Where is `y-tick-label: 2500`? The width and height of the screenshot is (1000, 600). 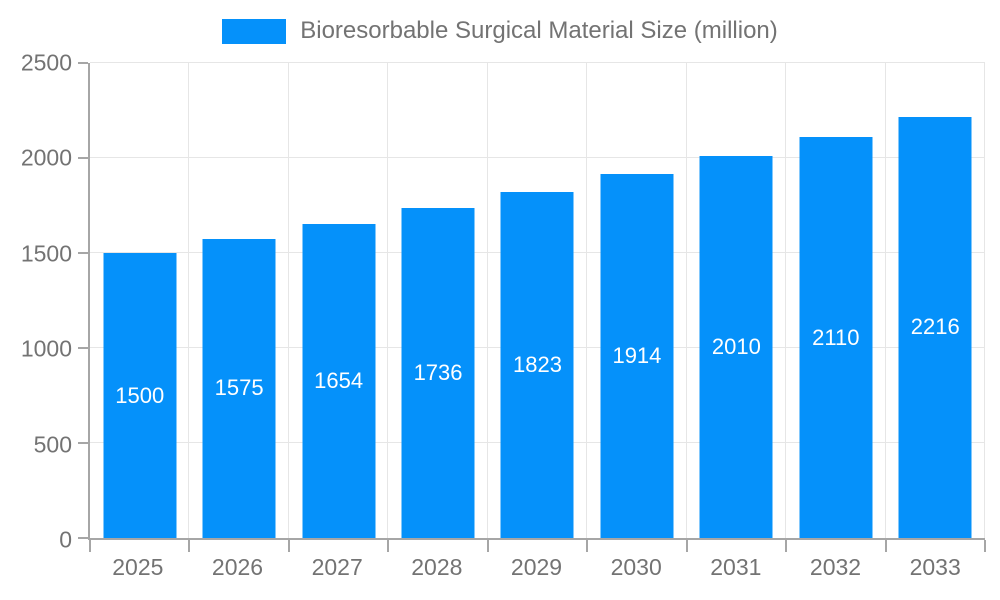
y-tick-label: 2500 is located at coordinates (46, 62).